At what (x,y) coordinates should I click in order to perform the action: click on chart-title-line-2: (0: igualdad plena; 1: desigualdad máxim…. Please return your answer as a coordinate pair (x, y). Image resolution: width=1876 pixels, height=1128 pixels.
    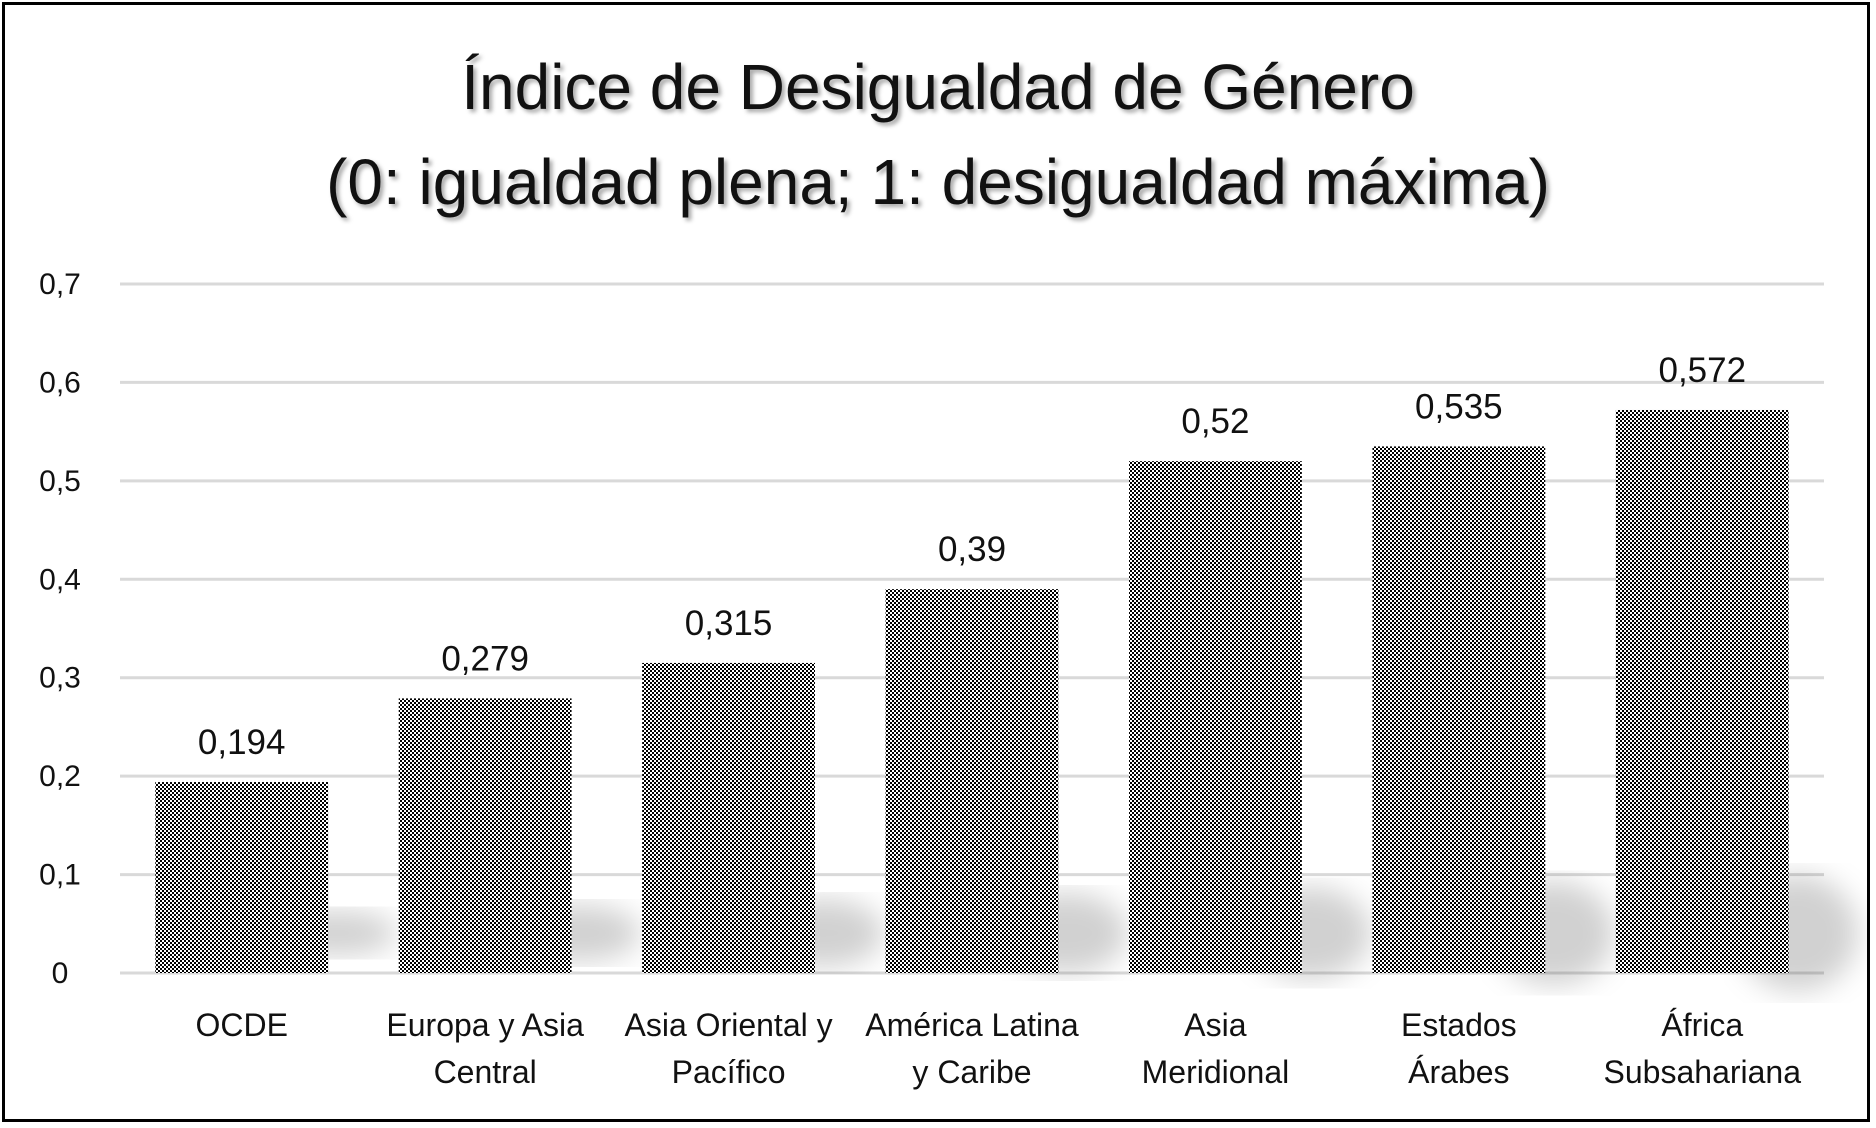
    Looking at the image, I should click on (938, 182).